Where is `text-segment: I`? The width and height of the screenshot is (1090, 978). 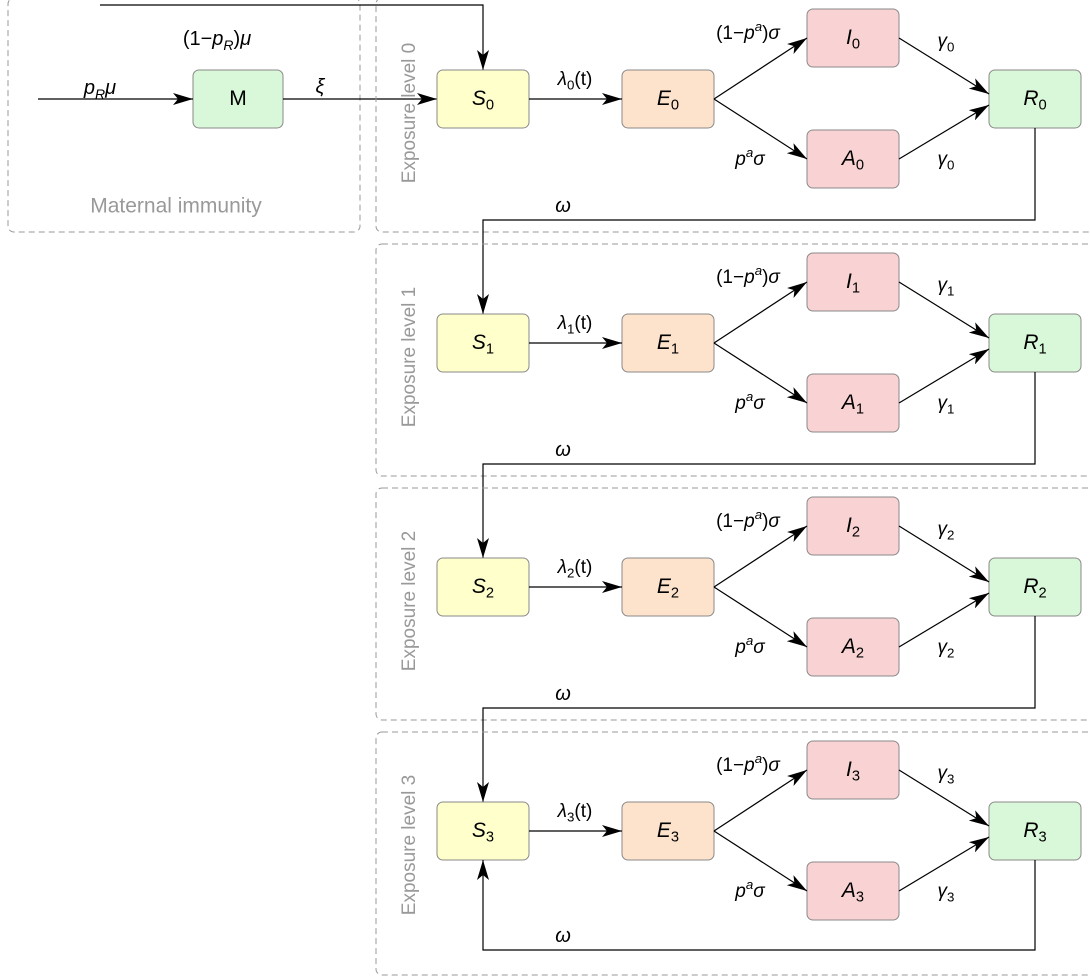 text-segment: I is located at coordinates (849, 525).